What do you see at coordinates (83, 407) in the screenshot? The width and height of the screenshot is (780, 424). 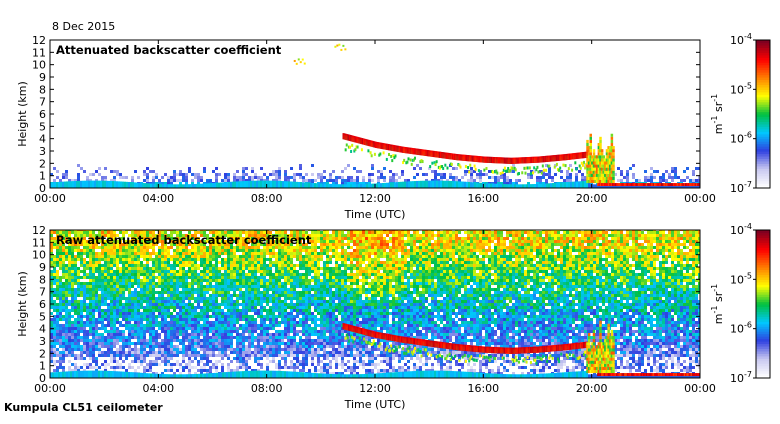 I see `instrument-label: Kumpula CL51 ceilometer` at bounding box center [83, 407].